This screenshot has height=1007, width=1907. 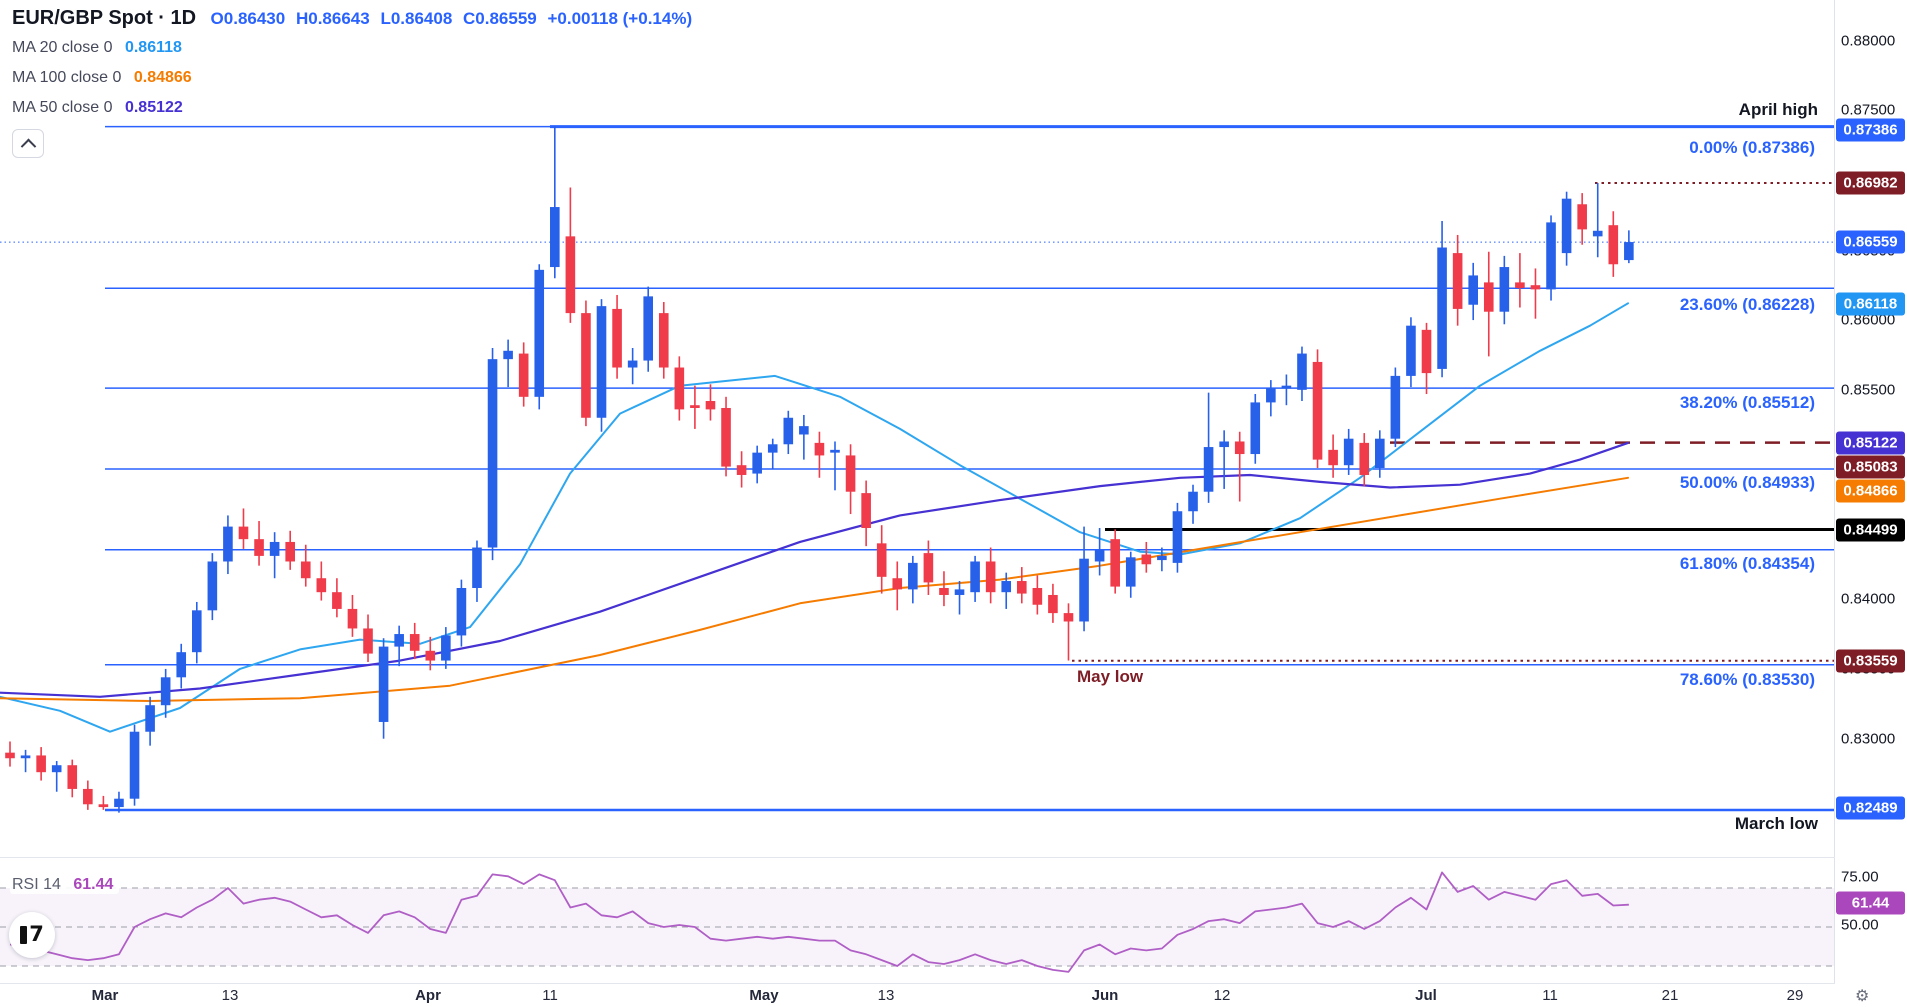 I want to click on rsi-line, so click(x=819, y=922).